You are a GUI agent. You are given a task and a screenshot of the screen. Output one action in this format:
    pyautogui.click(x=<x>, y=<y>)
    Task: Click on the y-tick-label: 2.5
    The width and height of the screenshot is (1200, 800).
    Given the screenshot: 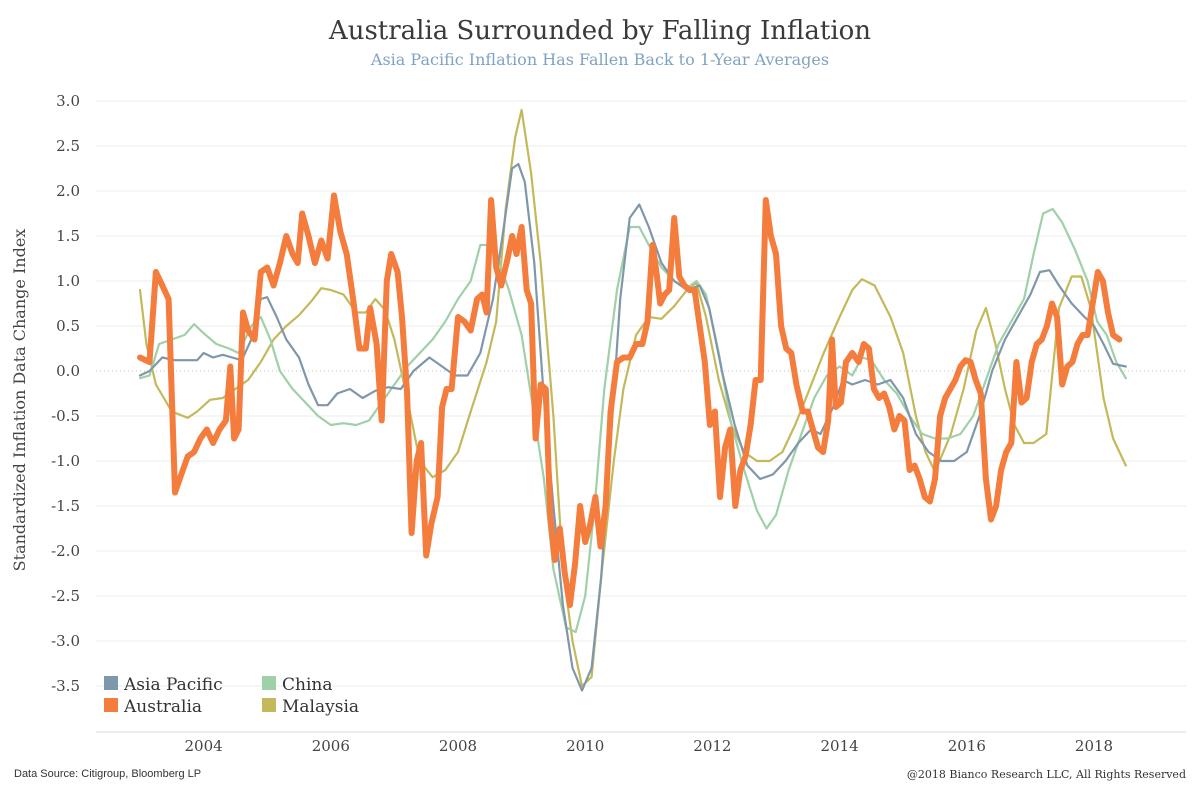 What is the action you would take?
    pyautogui.click(x=68, y=146)
    